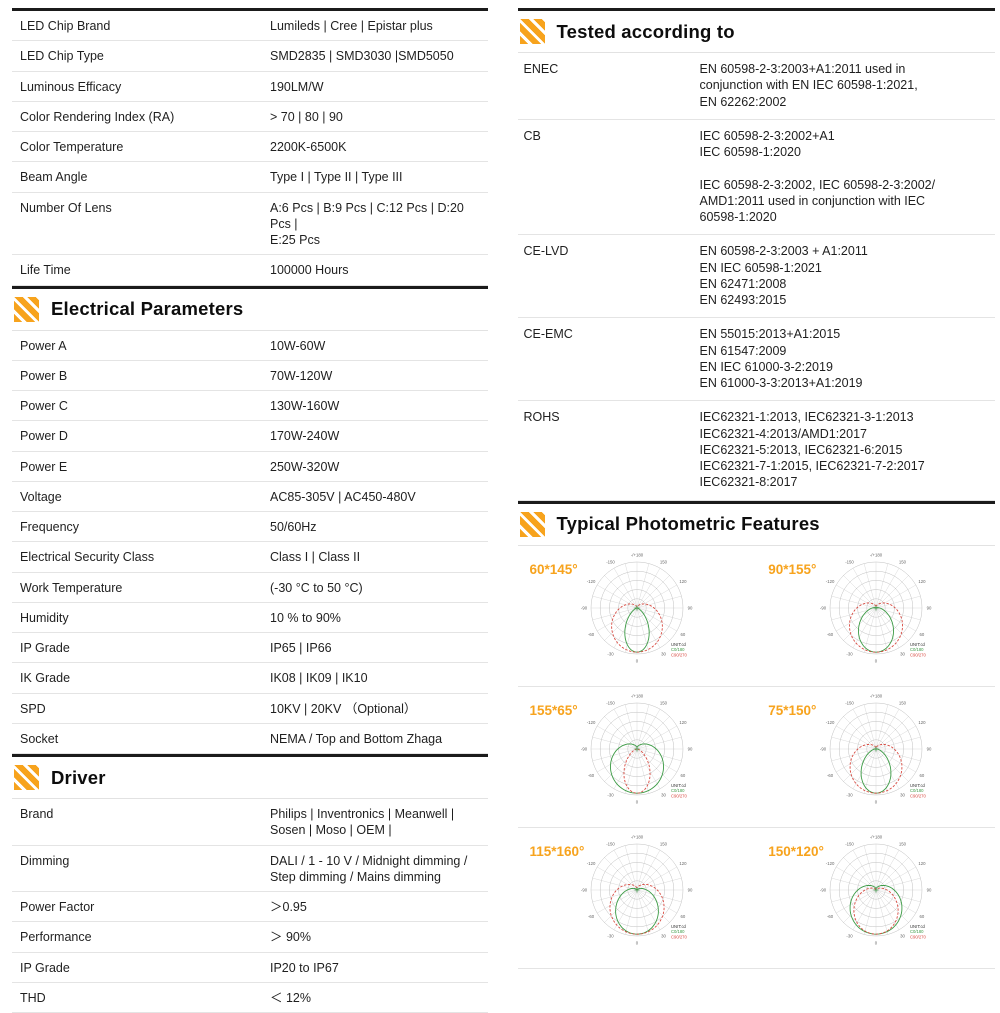 The height and width of the screenshot is (1013, 1000). What do you see at coordinates (78, 777) in the screenshot?
I see `section-title: Driver` at bounding box center [78, 777].